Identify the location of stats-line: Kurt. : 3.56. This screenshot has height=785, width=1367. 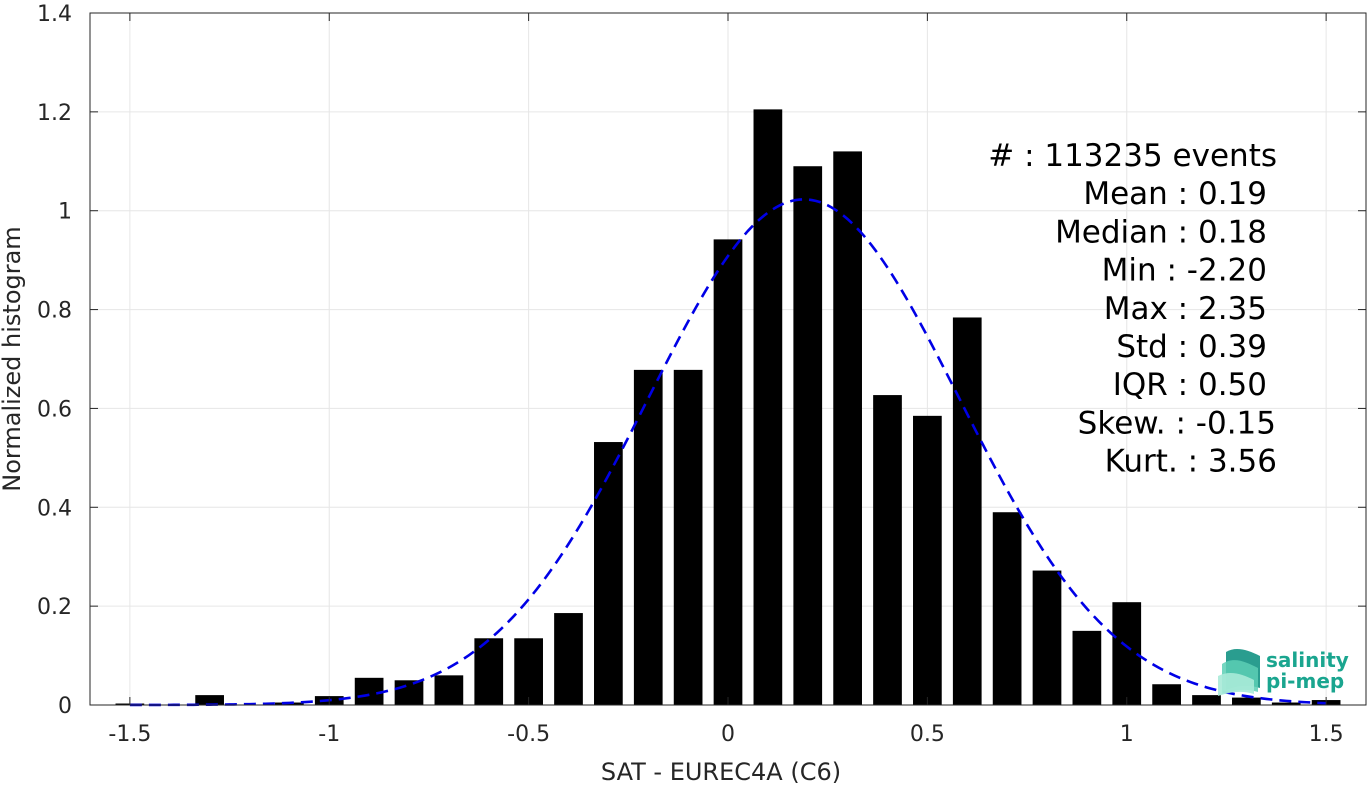
(1191, 462).